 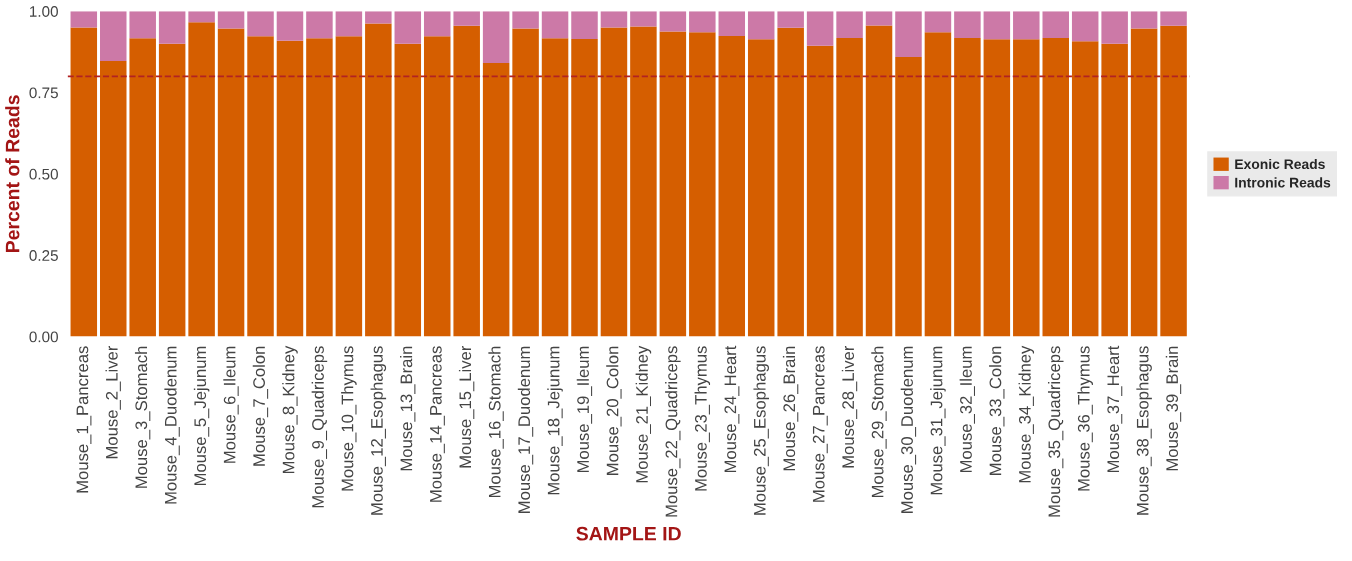 I want to click on x-tick-label: Mouse_25_Esophagus, so click(x=761, y=430).